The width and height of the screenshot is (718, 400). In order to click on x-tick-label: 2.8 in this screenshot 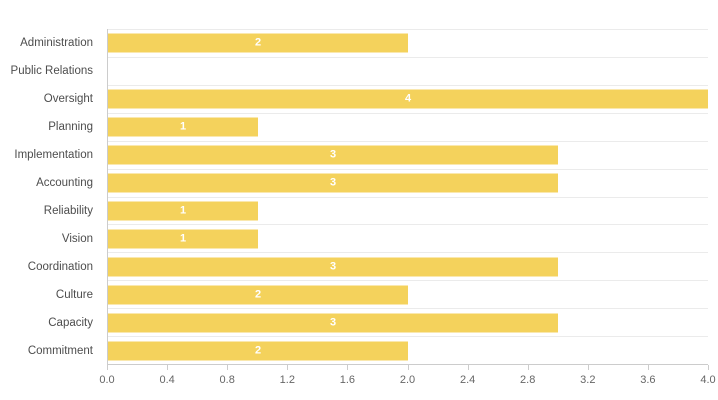, I will do `click(528, 380)`.